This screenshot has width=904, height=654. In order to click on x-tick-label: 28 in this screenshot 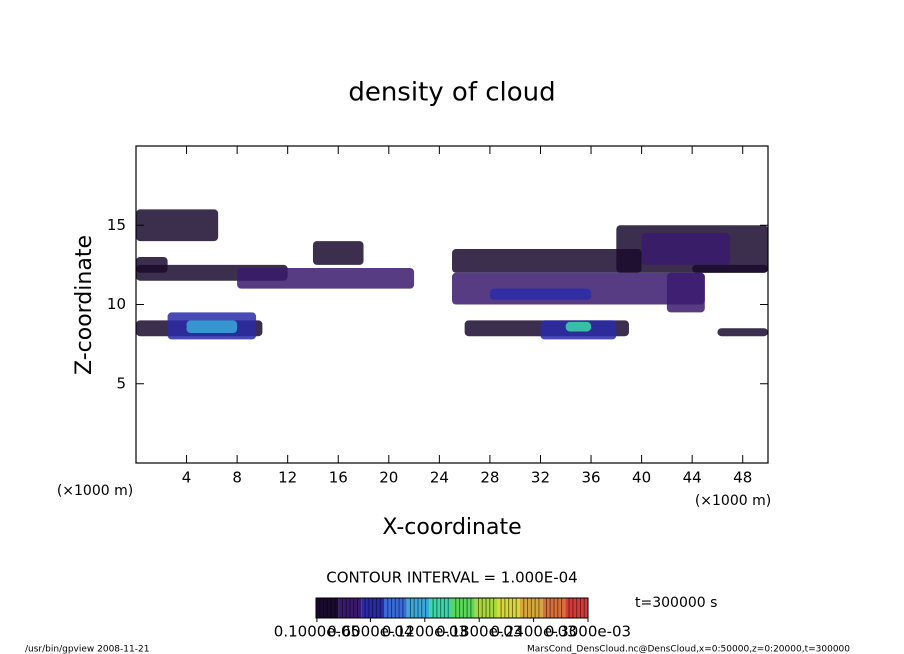, I will do `click(489, 478)`.